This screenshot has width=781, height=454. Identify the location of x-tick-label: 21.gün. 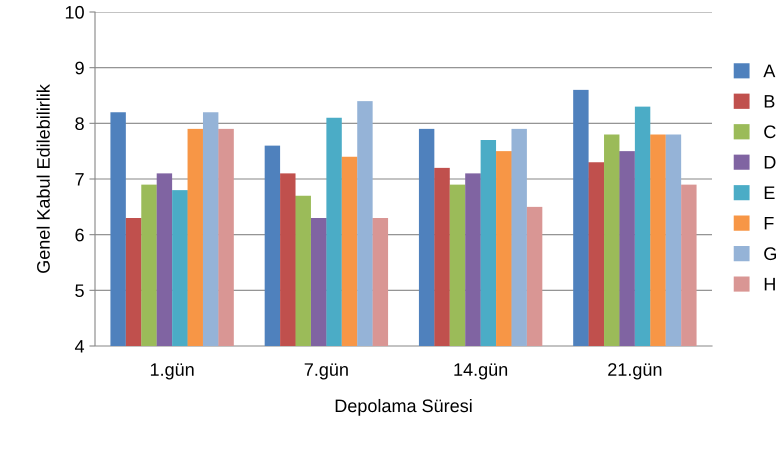
(635, 371).